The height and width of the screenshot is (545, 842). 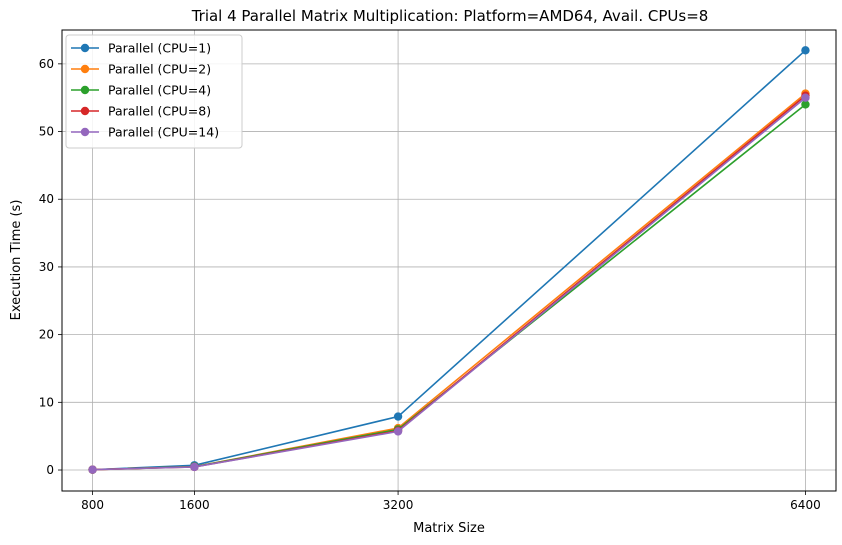 I want to click on y-tick-label: 30, so click(x=46, y=267).